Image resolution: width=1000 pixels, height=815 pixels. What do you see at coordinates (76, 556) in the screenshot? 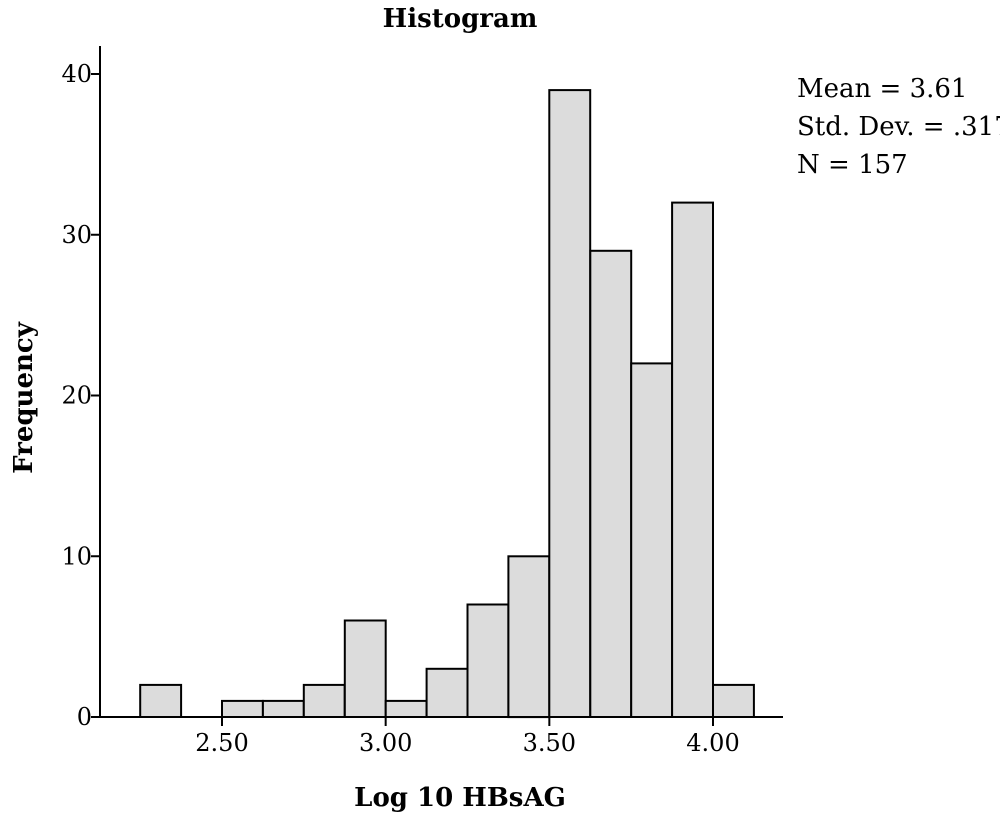
I see `y-tick-label: 10` at bounding box center [76, 556].